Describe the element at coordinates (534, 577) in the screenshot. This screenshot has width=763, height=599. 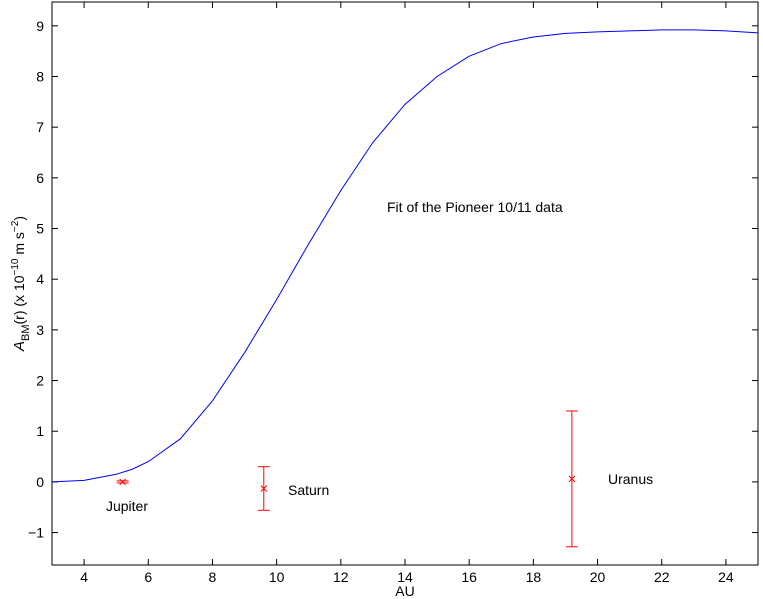
I see `x-tick-label: 18` at that location.